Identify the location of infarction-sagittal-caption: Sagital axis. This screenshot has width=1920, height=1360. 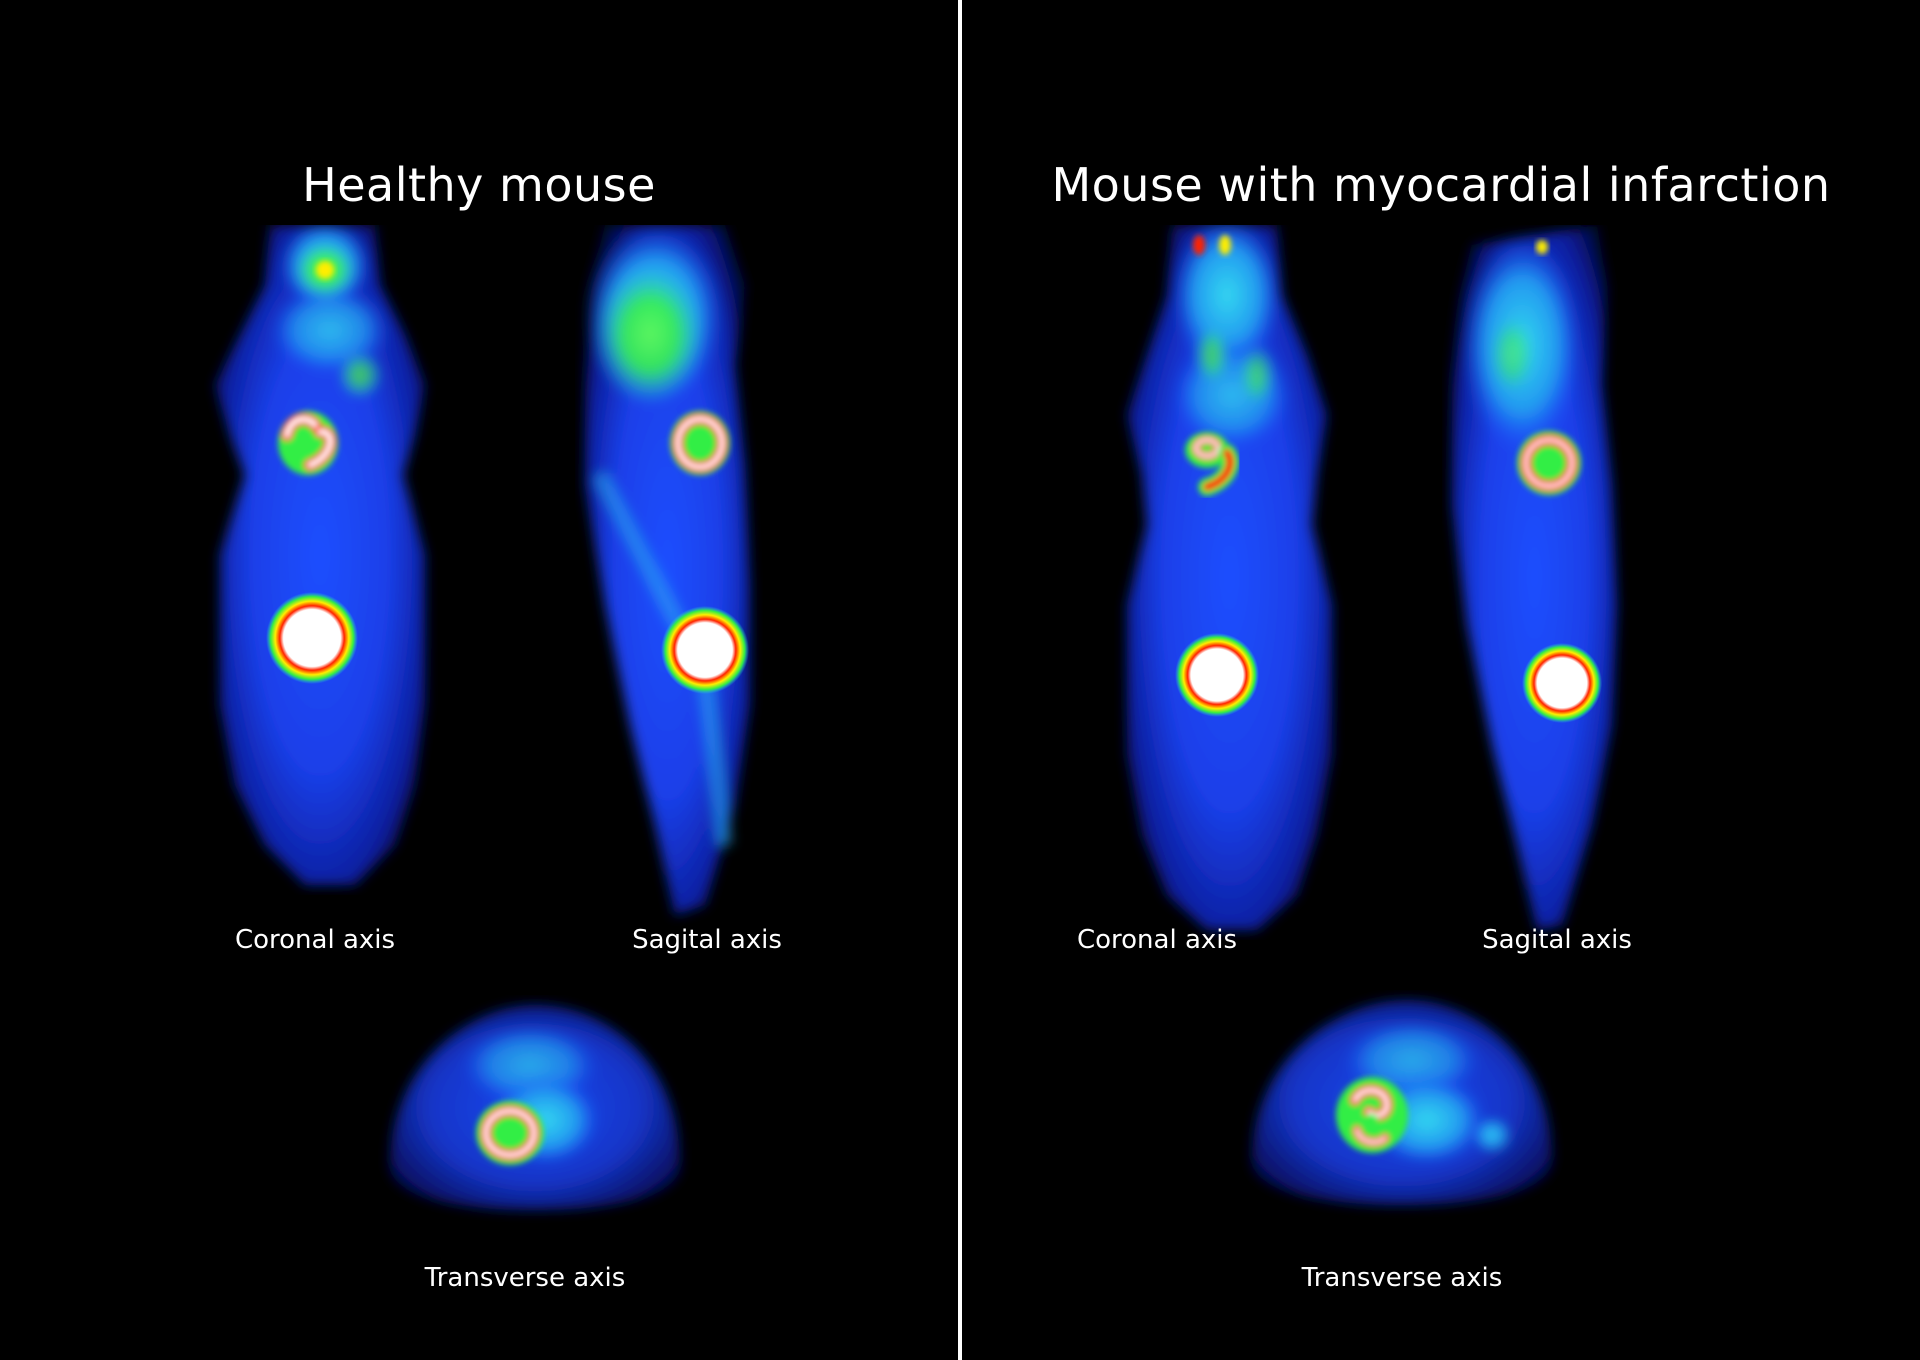
(1557, 940).